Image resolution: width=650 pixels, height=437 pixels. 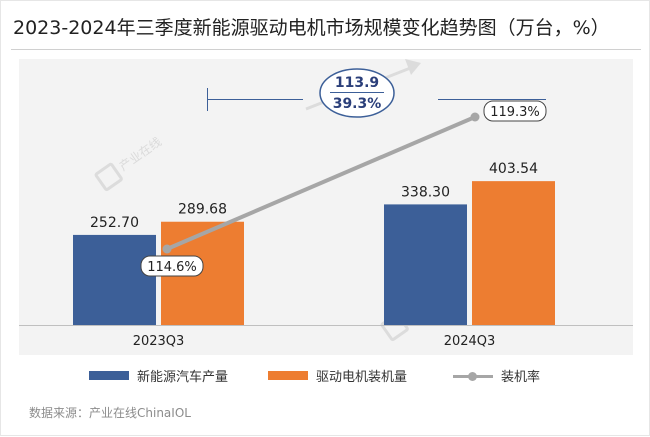 I want to click on legend-swatch-orange, so click(x=288, y=375).